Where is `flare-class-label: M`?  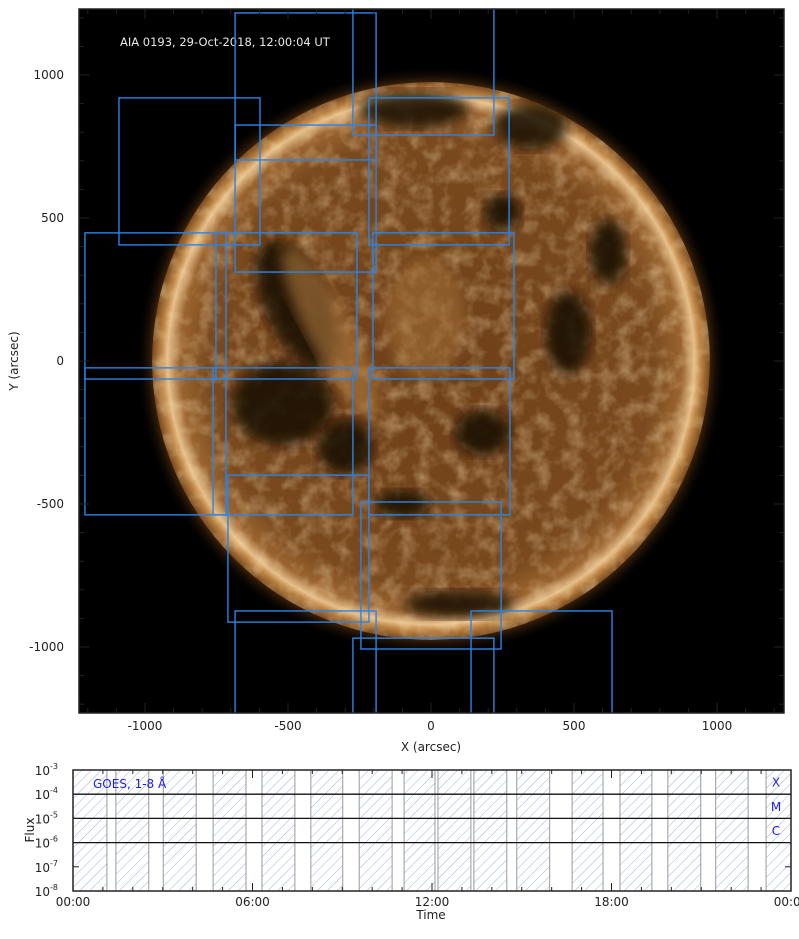
flare-class-label: M is located at coordinates (776, 807).